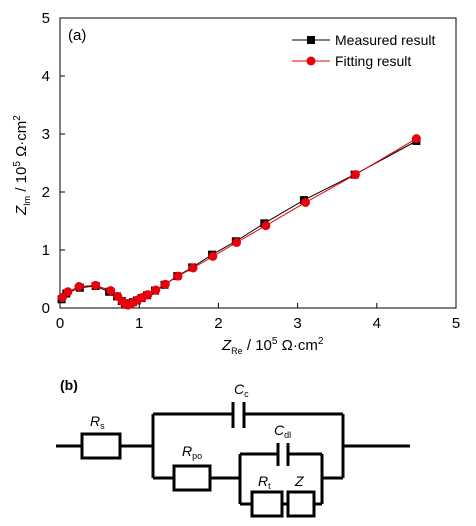 The image size is (476, 526). What do you see at coordinates (456, 323) in the screenshot?
I see `x-tick-label: 5` at bounding box center [456, 323].